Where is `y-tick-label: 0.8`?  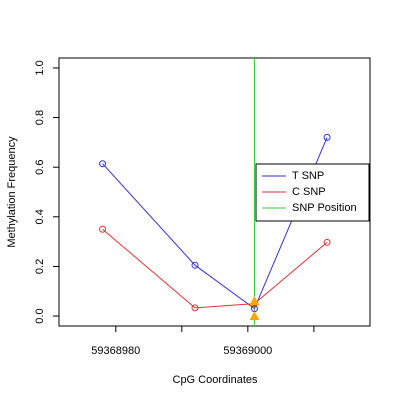
y-tick-label: 0.8 is located at coordinates (40, 117).